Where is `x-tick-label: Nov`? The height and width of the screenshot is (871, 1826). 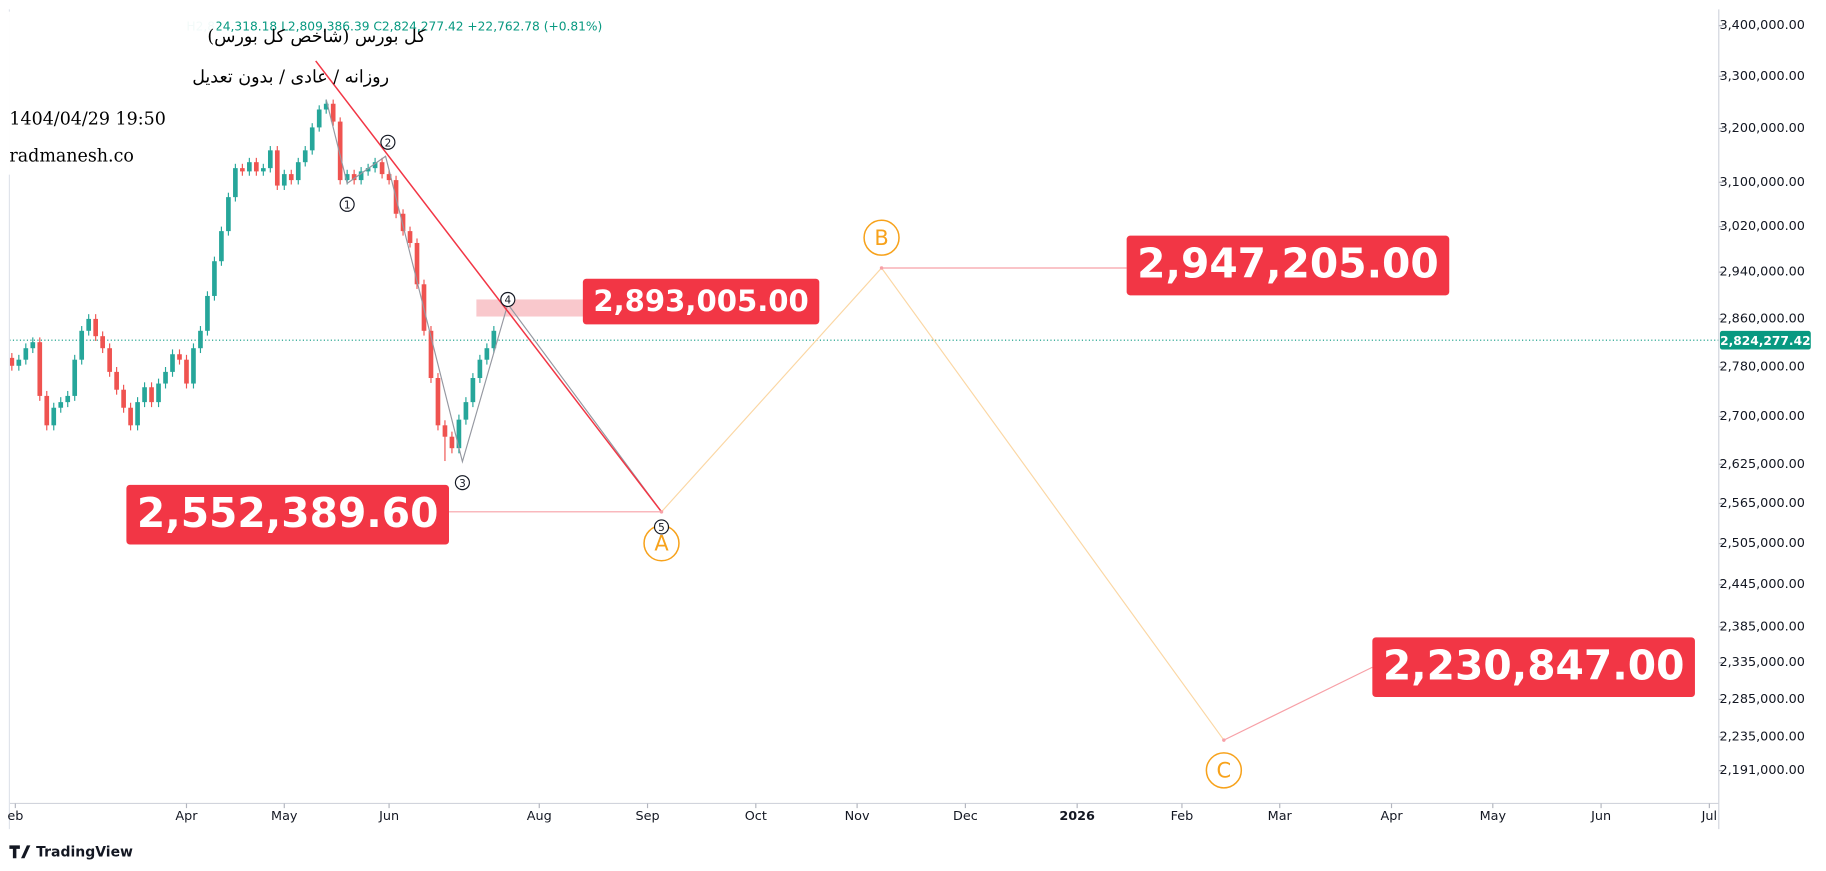 x-tick-label: Nov is located at coordinates (857, 816).